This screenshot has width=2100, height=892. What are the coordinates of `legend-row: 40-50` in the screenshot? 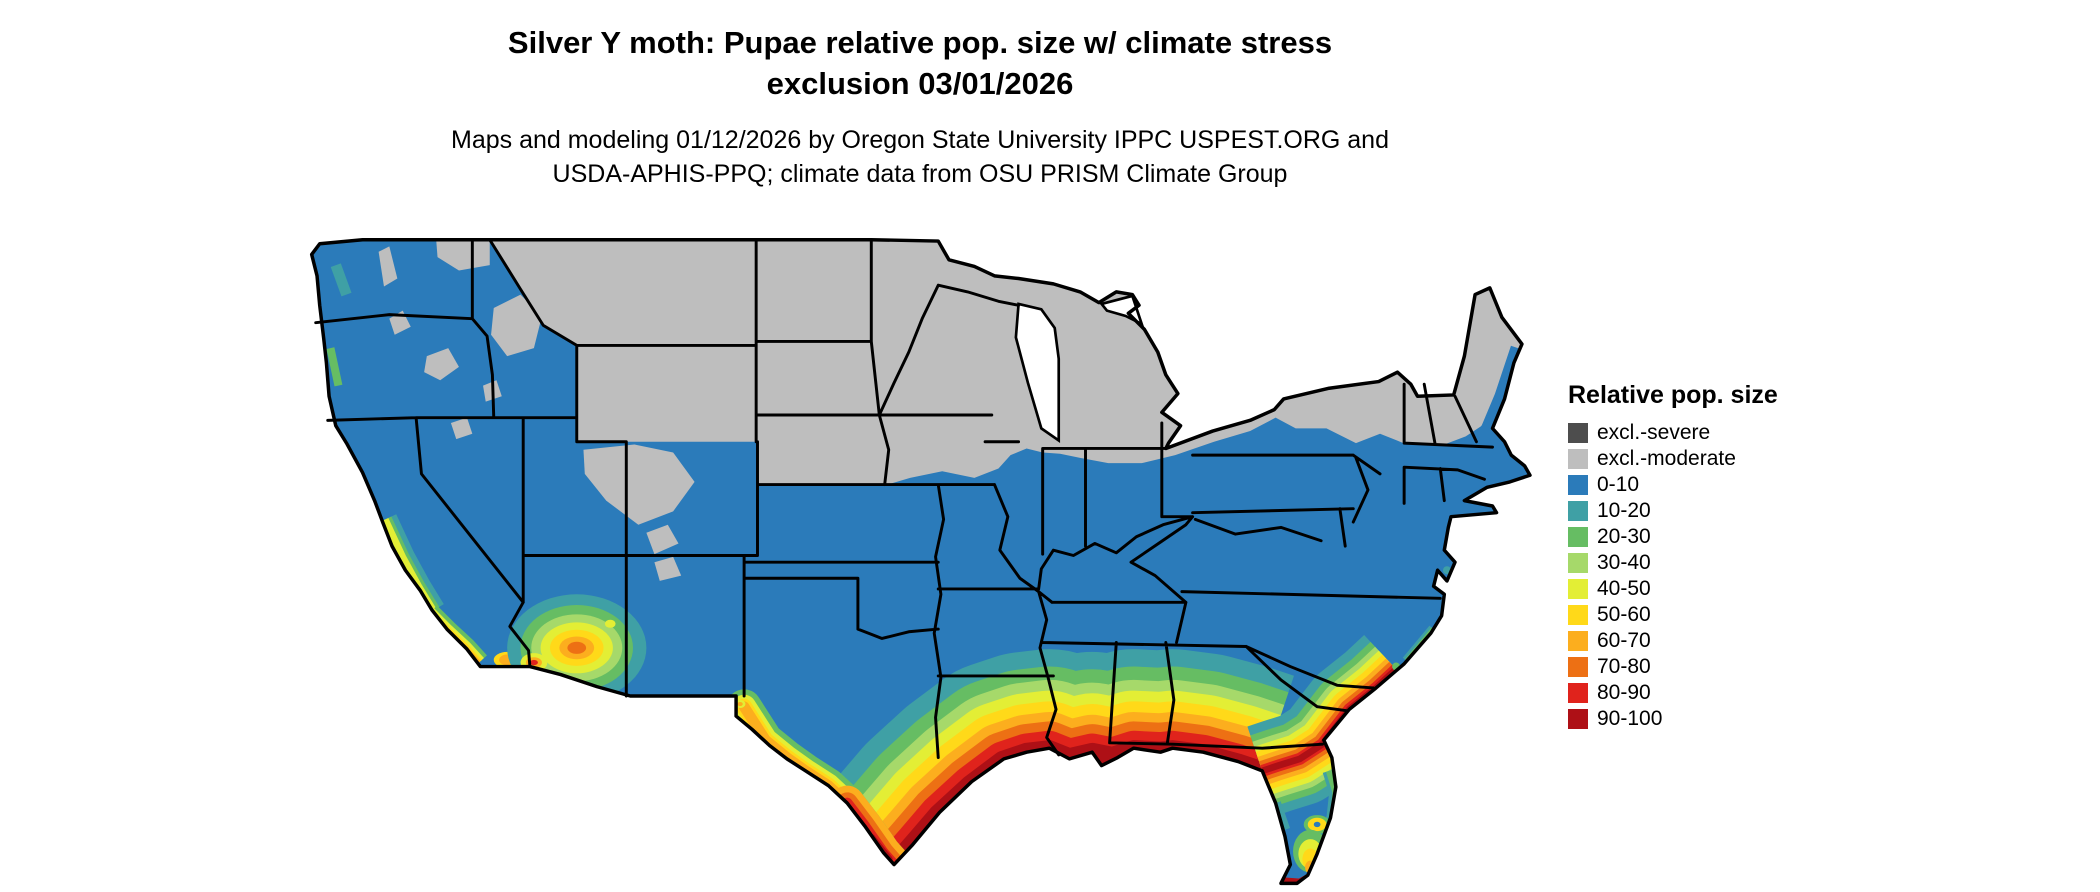 It's located at (1673, 589).